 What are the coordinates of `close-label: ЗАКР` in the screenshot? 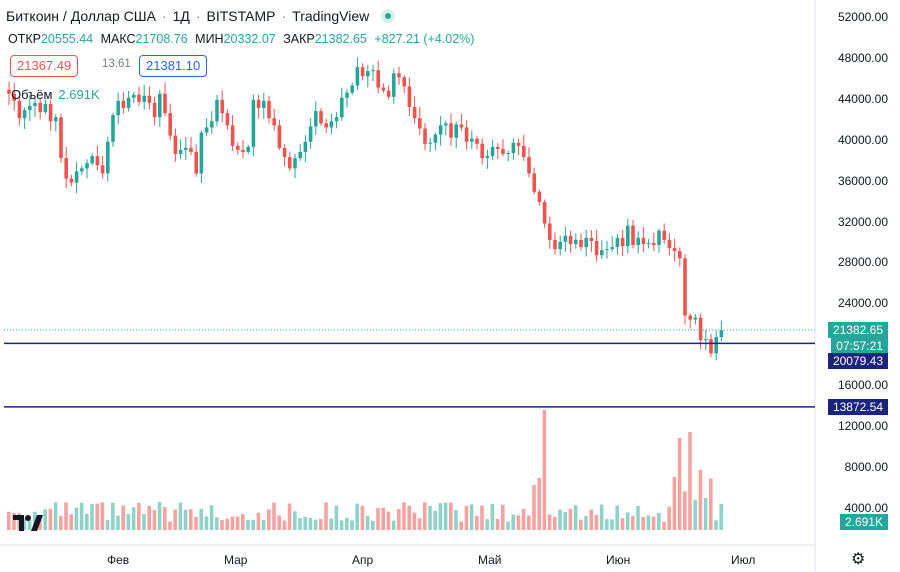 It's located at (299, 39).